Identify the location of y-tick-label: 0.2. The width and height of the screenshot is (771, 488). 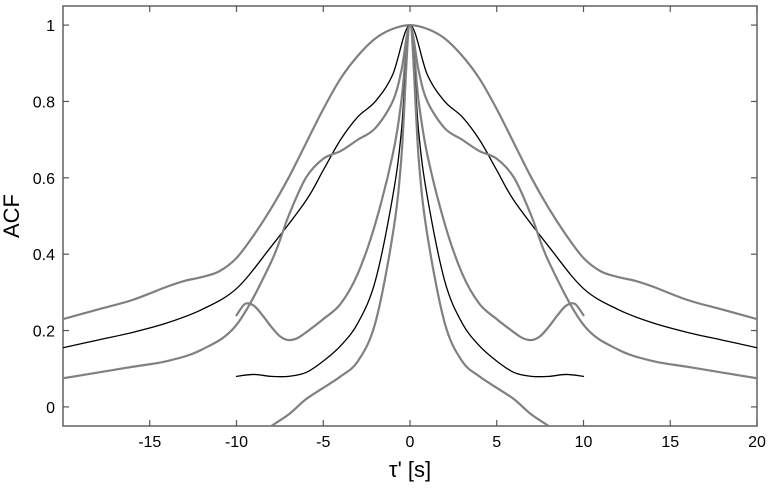
(44, 332).